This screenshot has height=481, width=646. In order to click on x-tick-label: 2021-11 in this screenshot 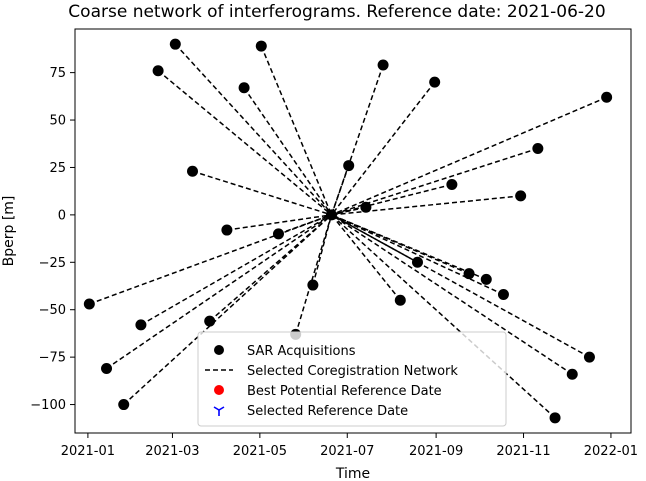, I will do `click(523, 451)`.